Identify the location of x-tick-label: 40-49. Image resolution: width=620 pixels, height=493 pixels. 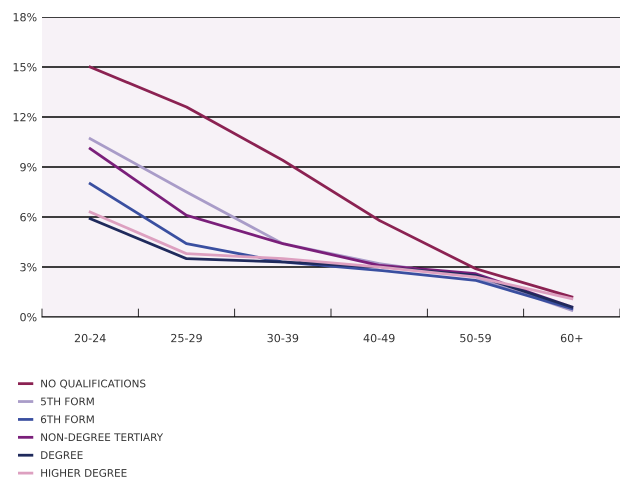
(379, 338).